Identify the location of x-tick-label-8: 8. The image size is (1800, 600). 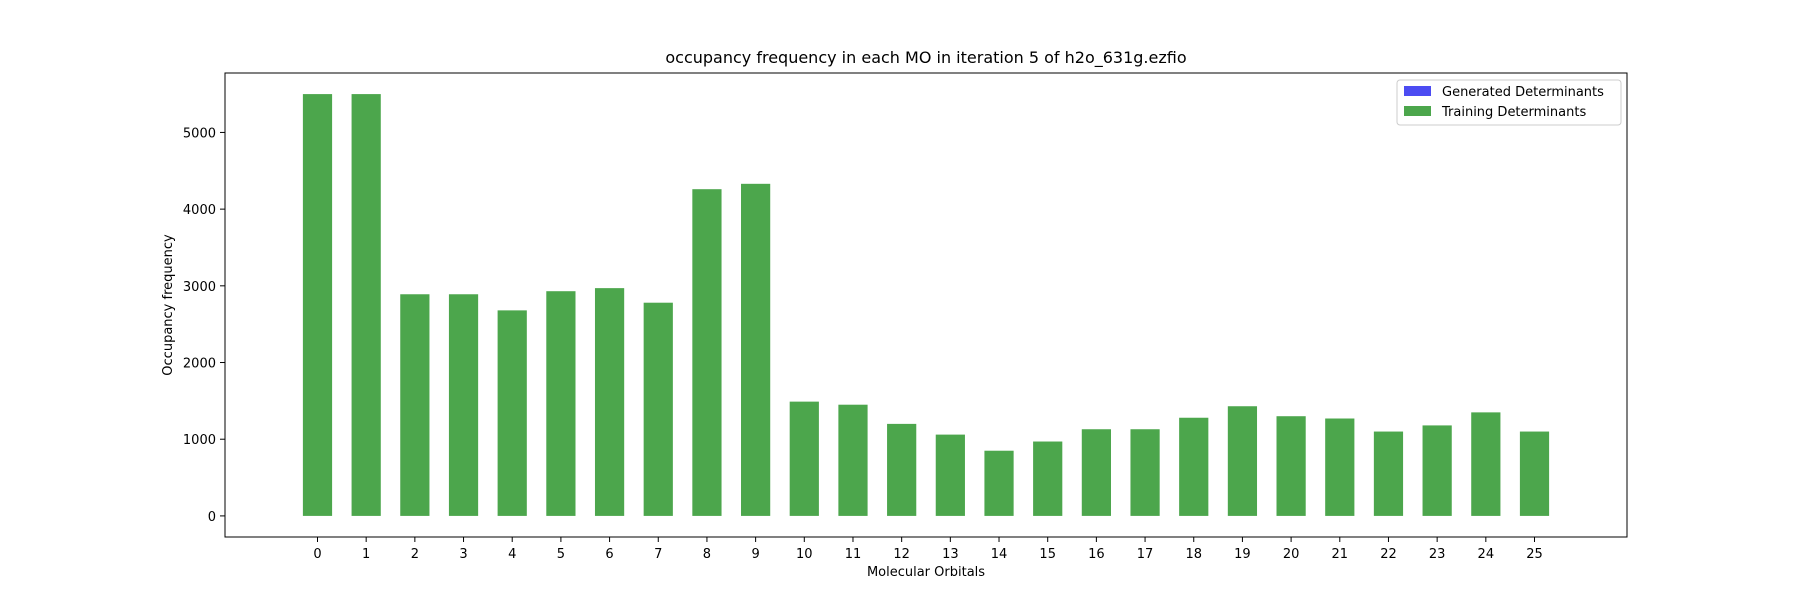
(707, 554).